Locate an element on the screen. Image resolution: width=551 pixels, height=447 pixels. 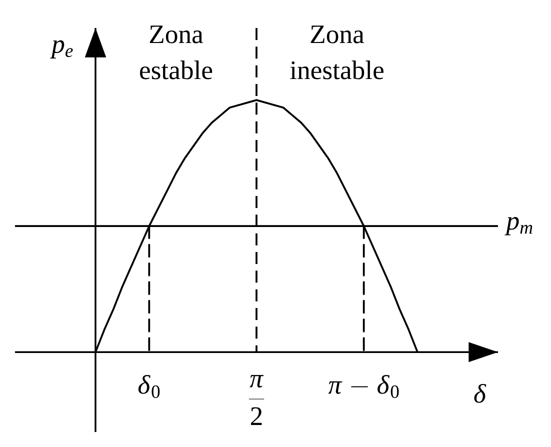
text: Zona inestable is located at coordinates (337, 53).